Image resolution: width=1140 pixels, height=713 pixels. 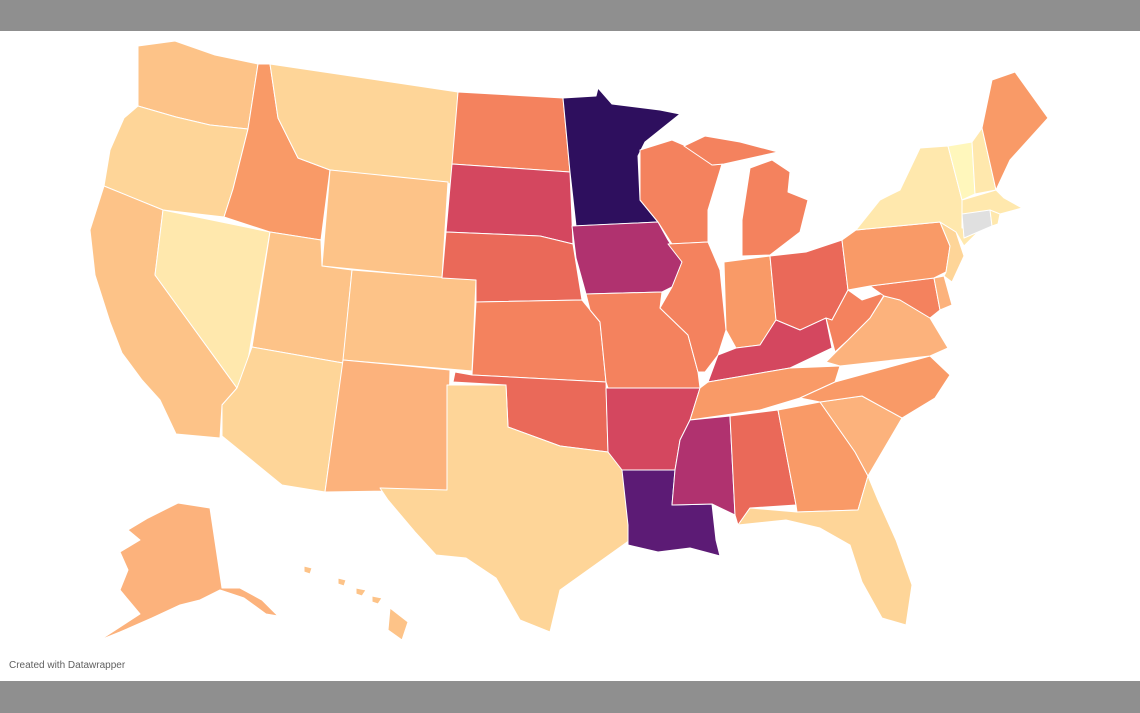 What do you see at coordinates (570, 697) in the screenshot?
I see `bottom-bar` at bounding box center [570, 697].